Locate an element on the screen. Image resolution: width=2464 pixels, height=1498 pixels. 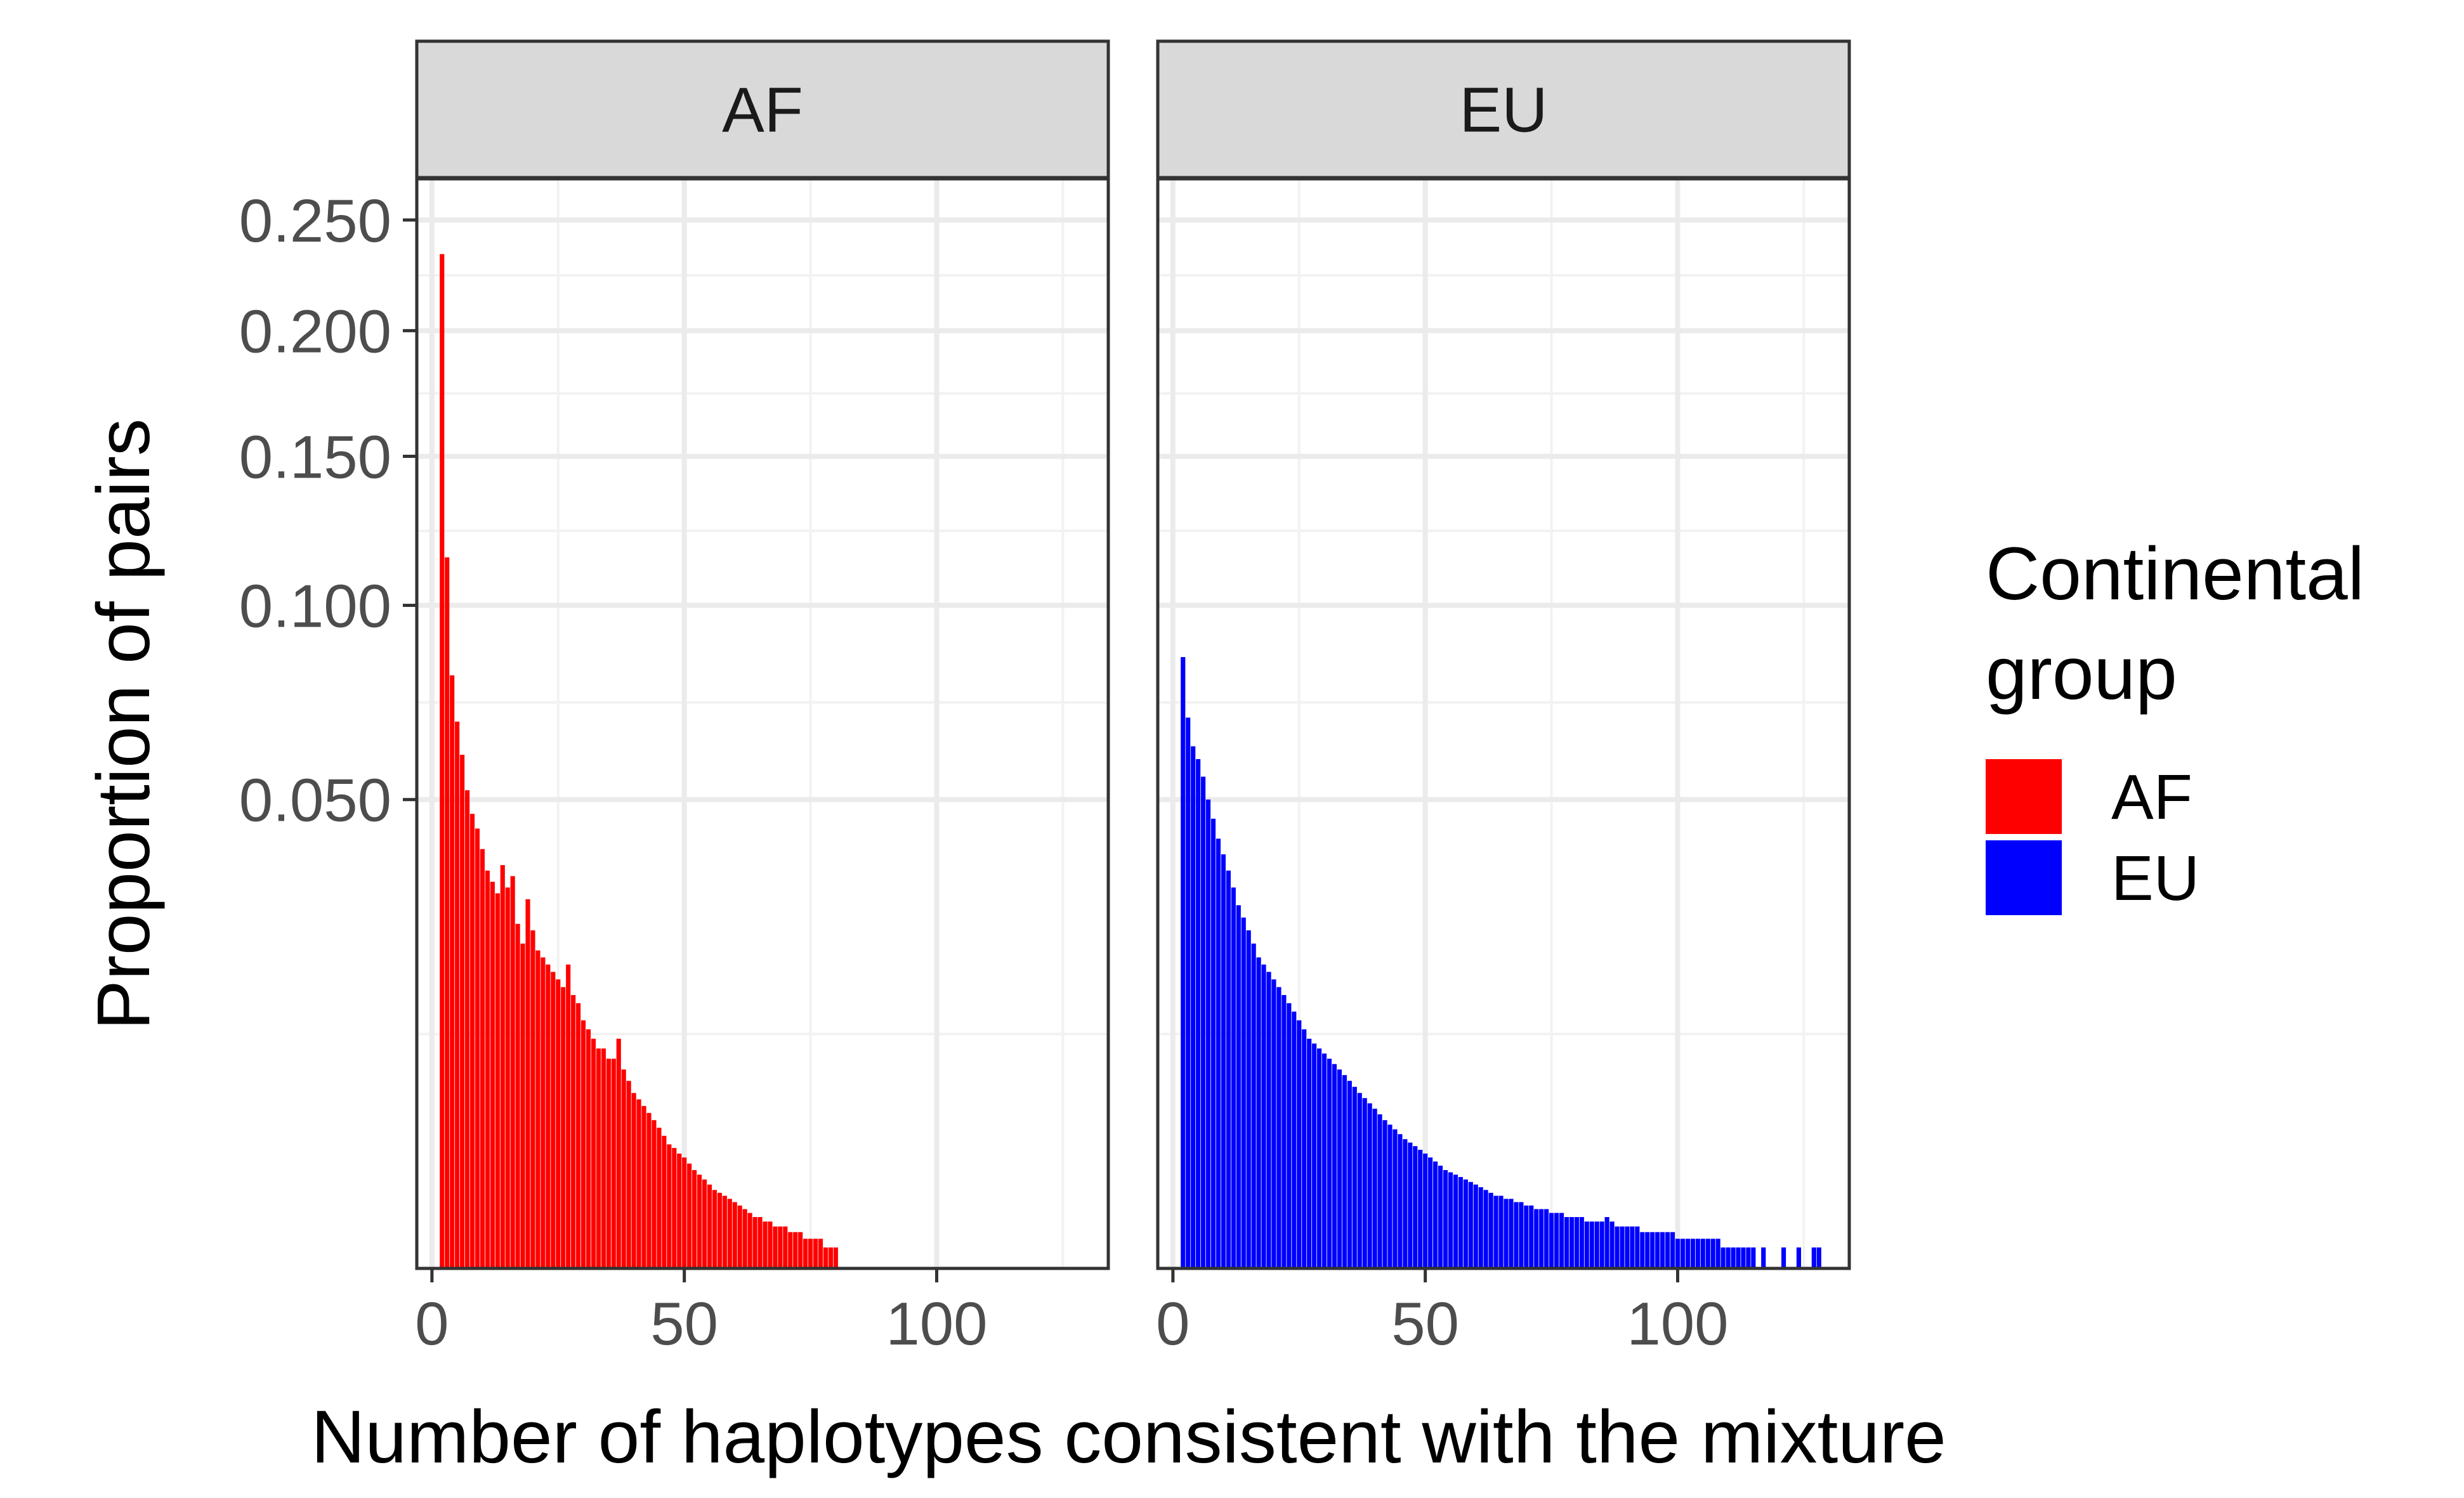
facet-strip-label: EU is located at coordinates (1504, 110).